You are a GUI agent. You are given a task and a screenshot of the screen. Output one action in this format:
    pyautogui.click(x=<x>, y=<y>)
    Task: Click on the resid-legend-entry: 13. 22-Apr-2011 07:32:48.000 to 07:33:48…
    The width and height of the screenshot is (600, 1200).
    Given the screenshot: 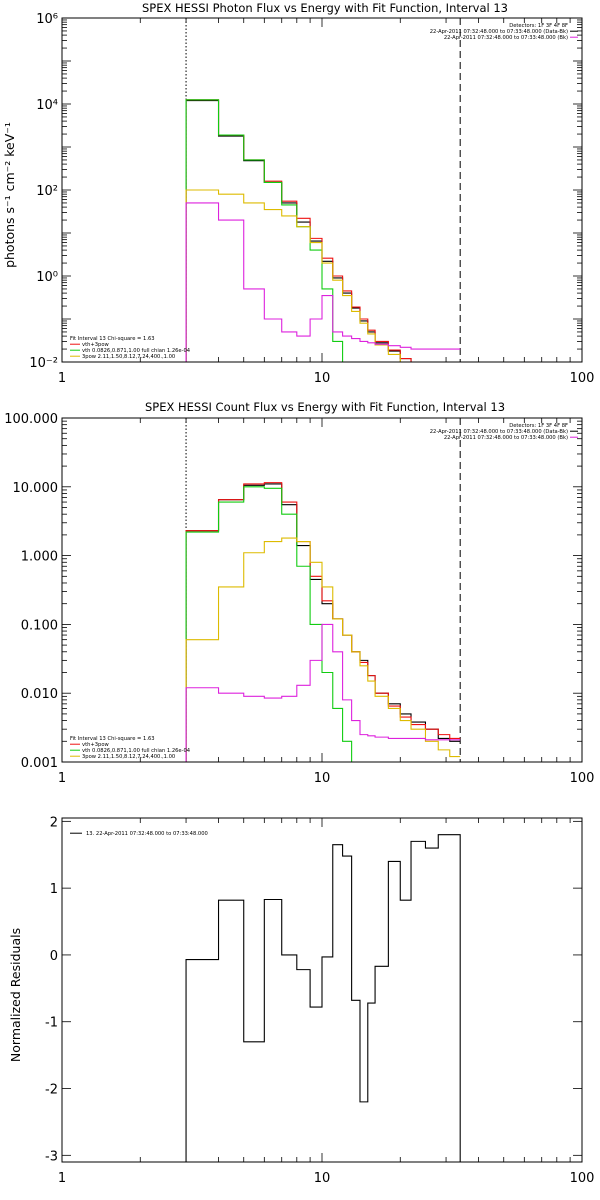 What is the action you would take?
    pyautogui.click(x=147, y=834)
    